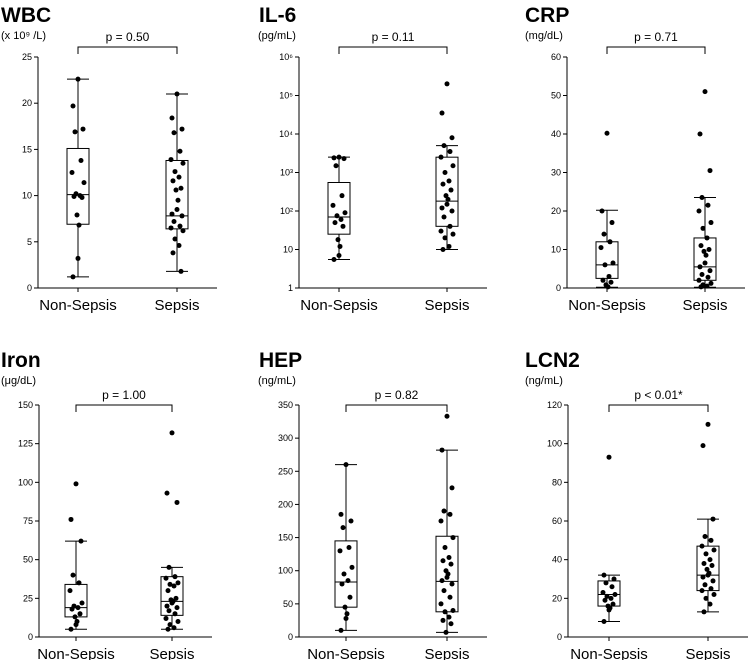 The image size is (751, 660). Describe the element at coordinates (339, 208) in the screenshot. I see `box-iqr` at that location.